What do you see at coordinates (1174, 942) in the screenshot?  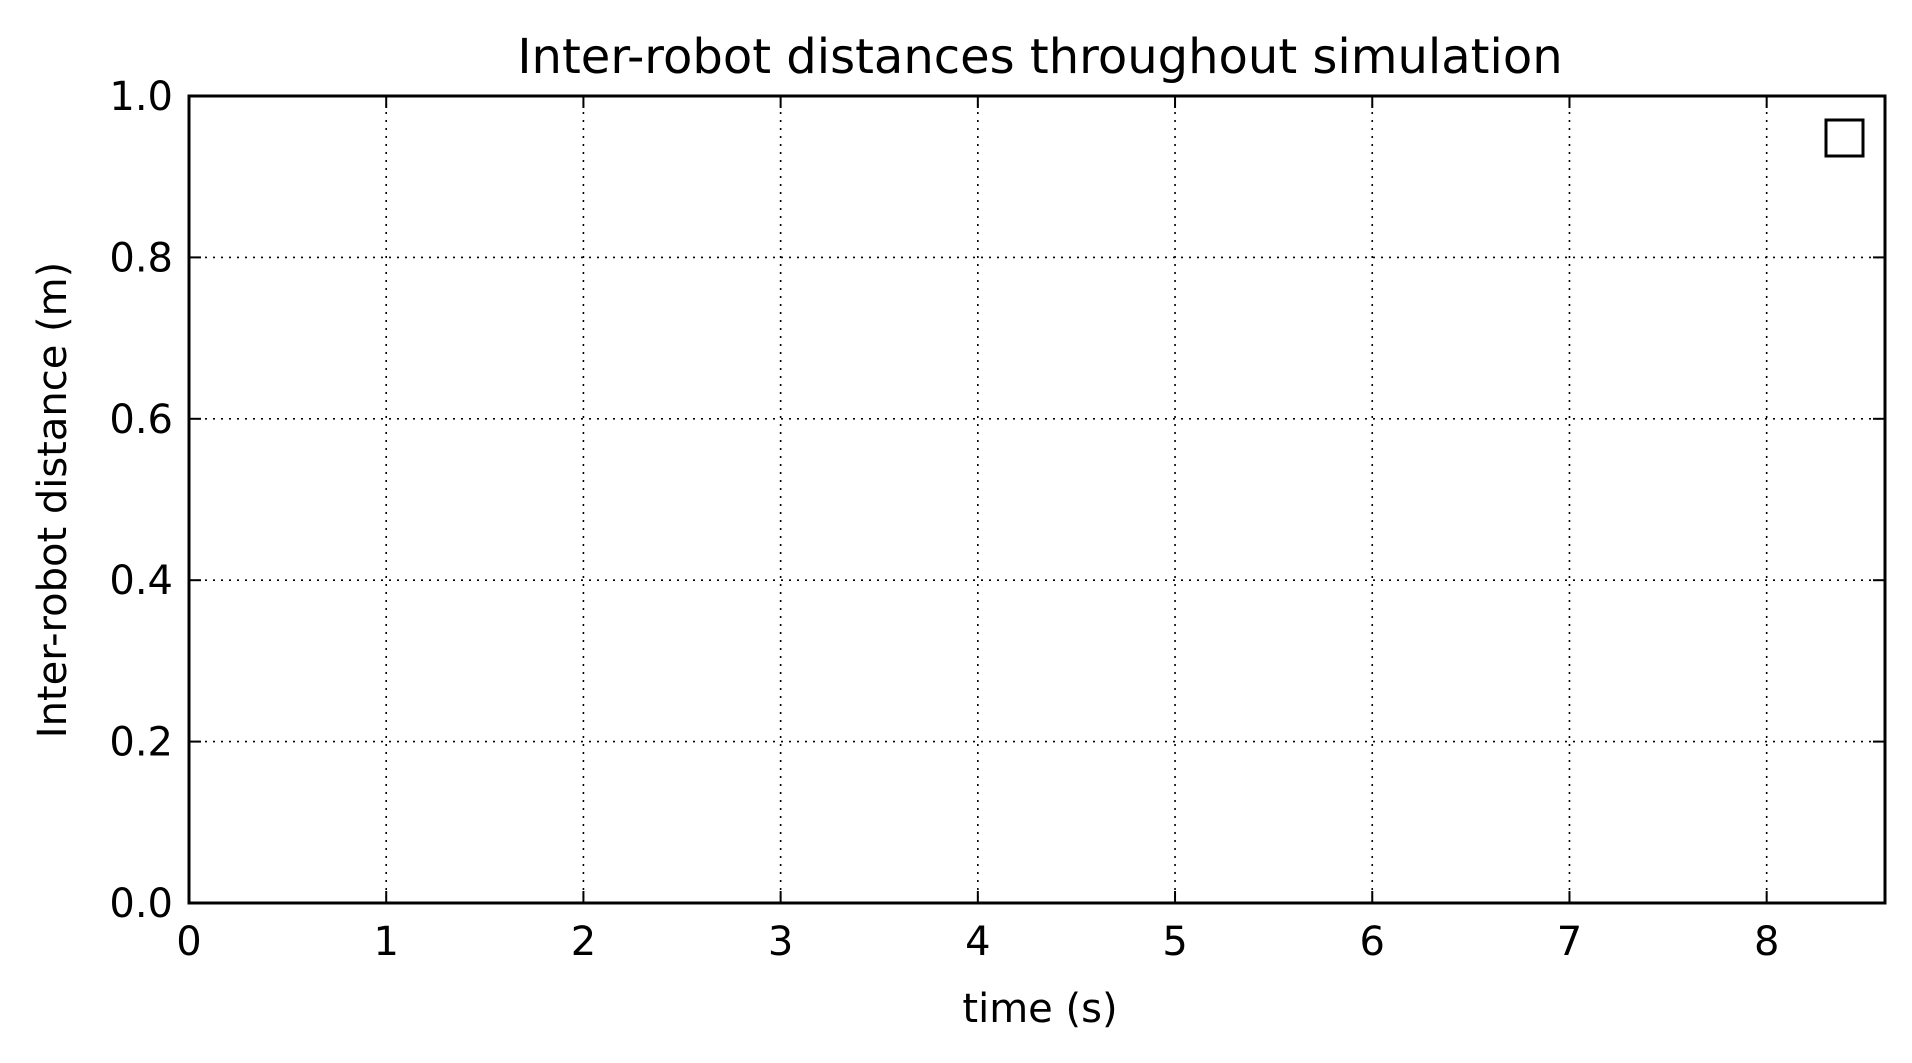 I see `x-tick-label: 5` at bounding box center [1174, 942].